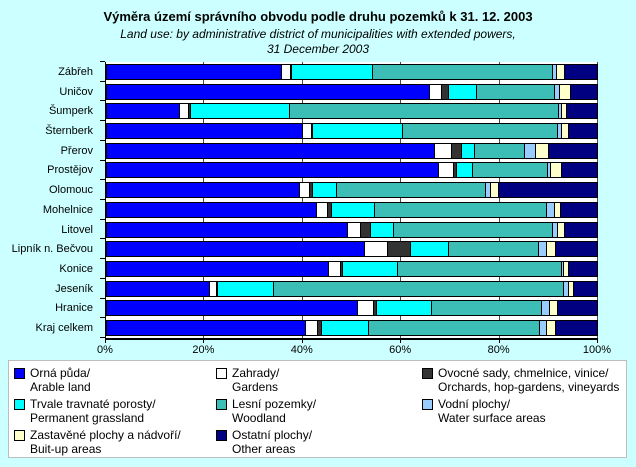 The image size is (636, 467). What do you see at coordinates (272, 435) in the screenshot?
I see `legend-label-cs: Ostatní plochy/` at bounding box center [272, 435].